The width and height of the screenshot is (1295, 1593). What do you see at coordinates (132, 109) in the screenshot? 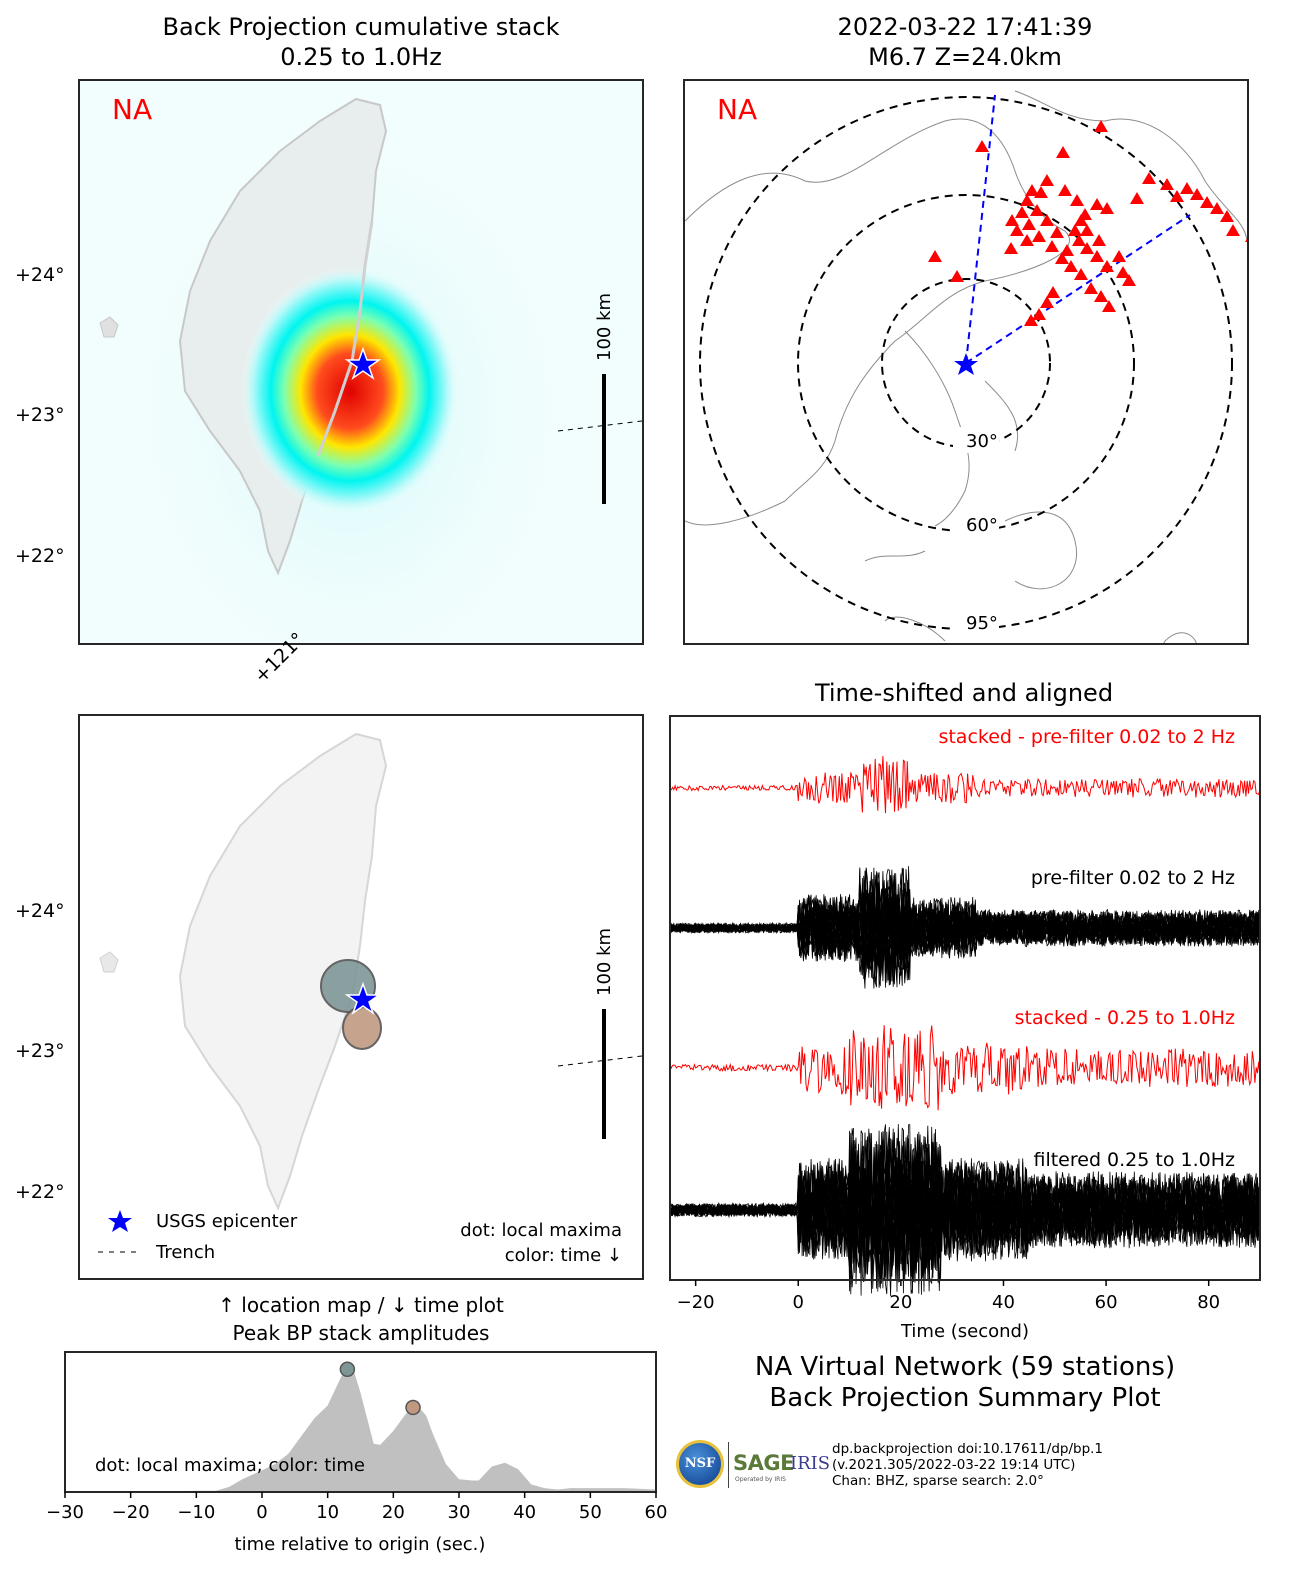
I see `bp-network-label: NA` at bounding box center [132, 109].